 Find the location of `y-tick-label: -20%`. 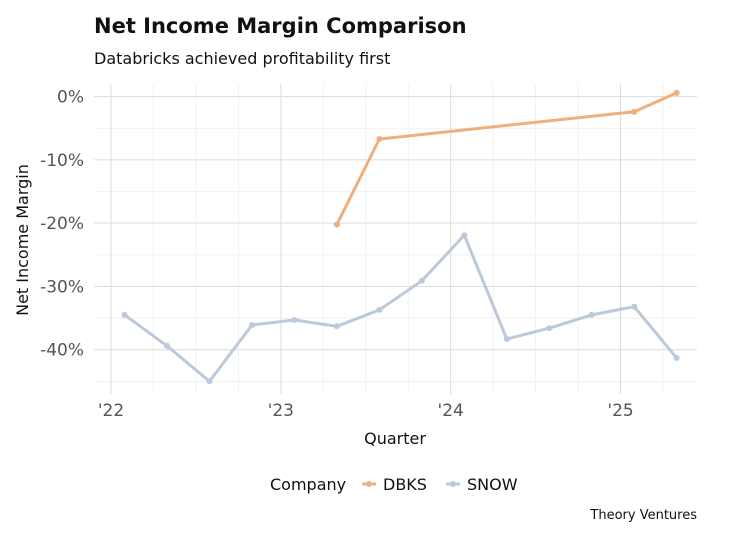

y-tick-label: -20% is located at coordinates (62, 224).